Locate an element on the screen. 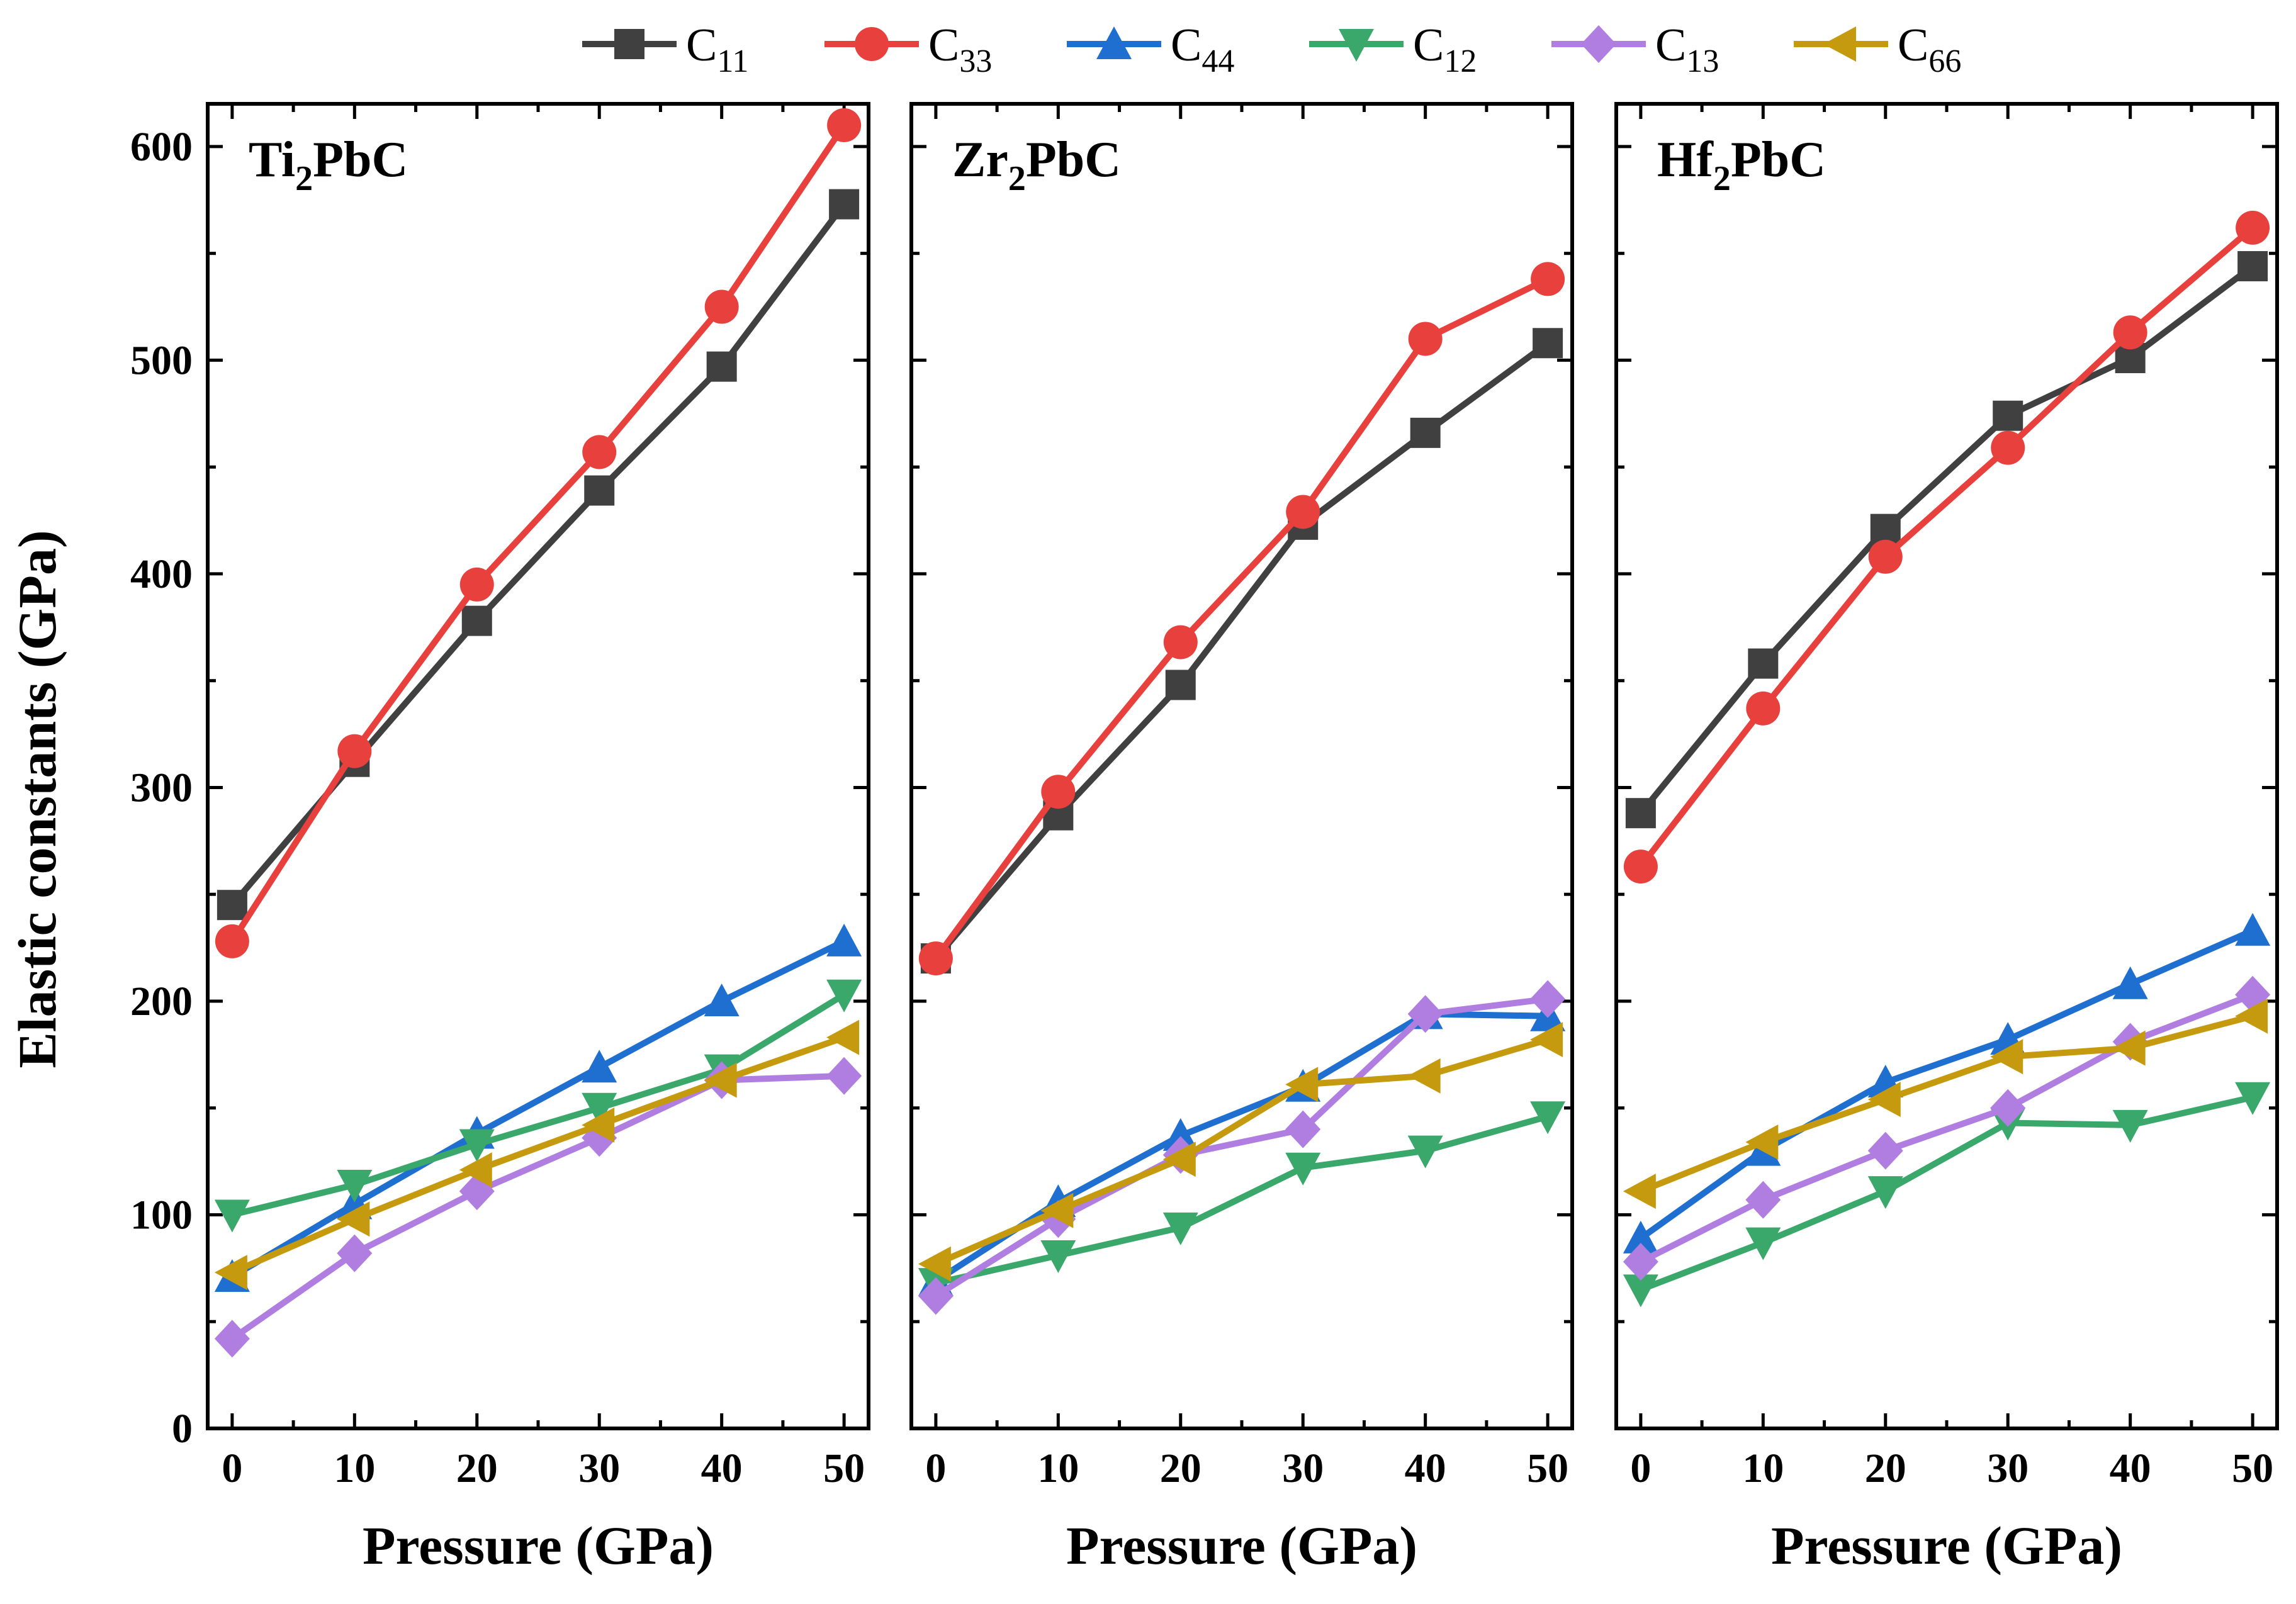 This screenshot has height=1604, width=2296. y-tick-label: 200 is located at coordinates (162, 1001).